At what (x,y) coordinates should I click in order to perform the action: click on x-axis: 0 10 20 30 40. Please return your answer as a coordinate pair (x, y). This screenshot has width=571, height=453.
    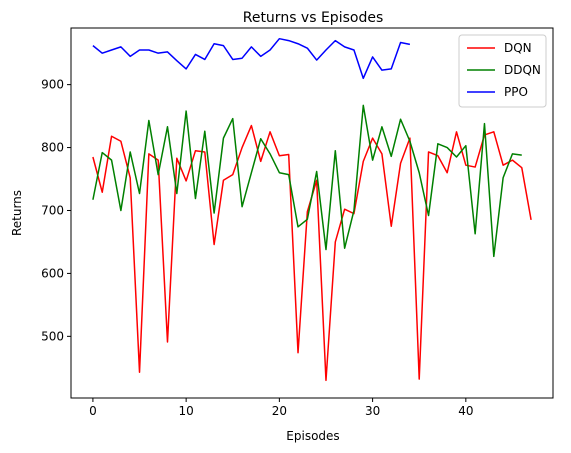
    Looking at the image, I should click on (281, 408).